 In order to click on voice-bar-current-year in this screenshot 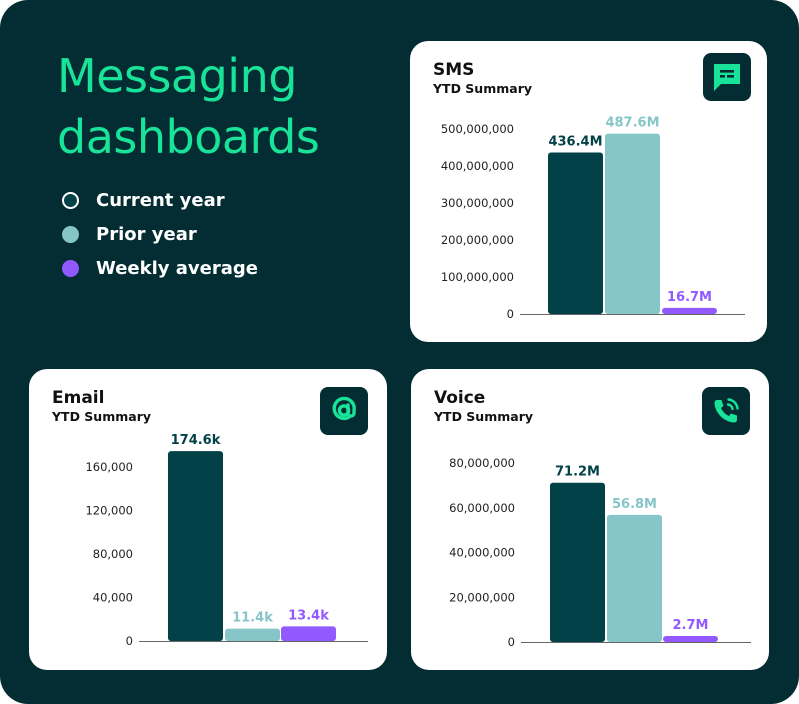, I will do `click(577, 562)`.